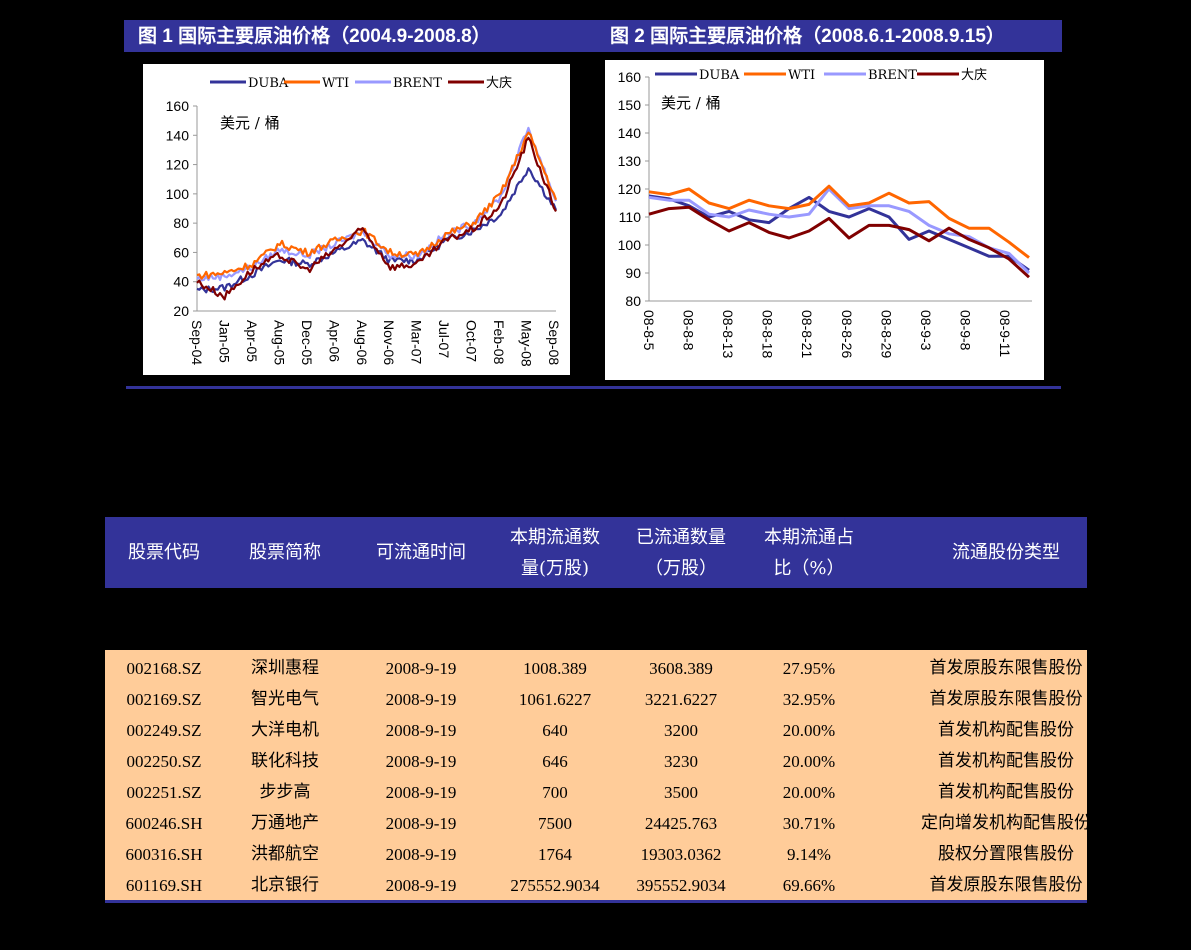 This screenshot has width=1191, height=950. Describe the element at coordinates (285, 668) in the screenshot. I see `table-cell: 深圳惠程` at that location.